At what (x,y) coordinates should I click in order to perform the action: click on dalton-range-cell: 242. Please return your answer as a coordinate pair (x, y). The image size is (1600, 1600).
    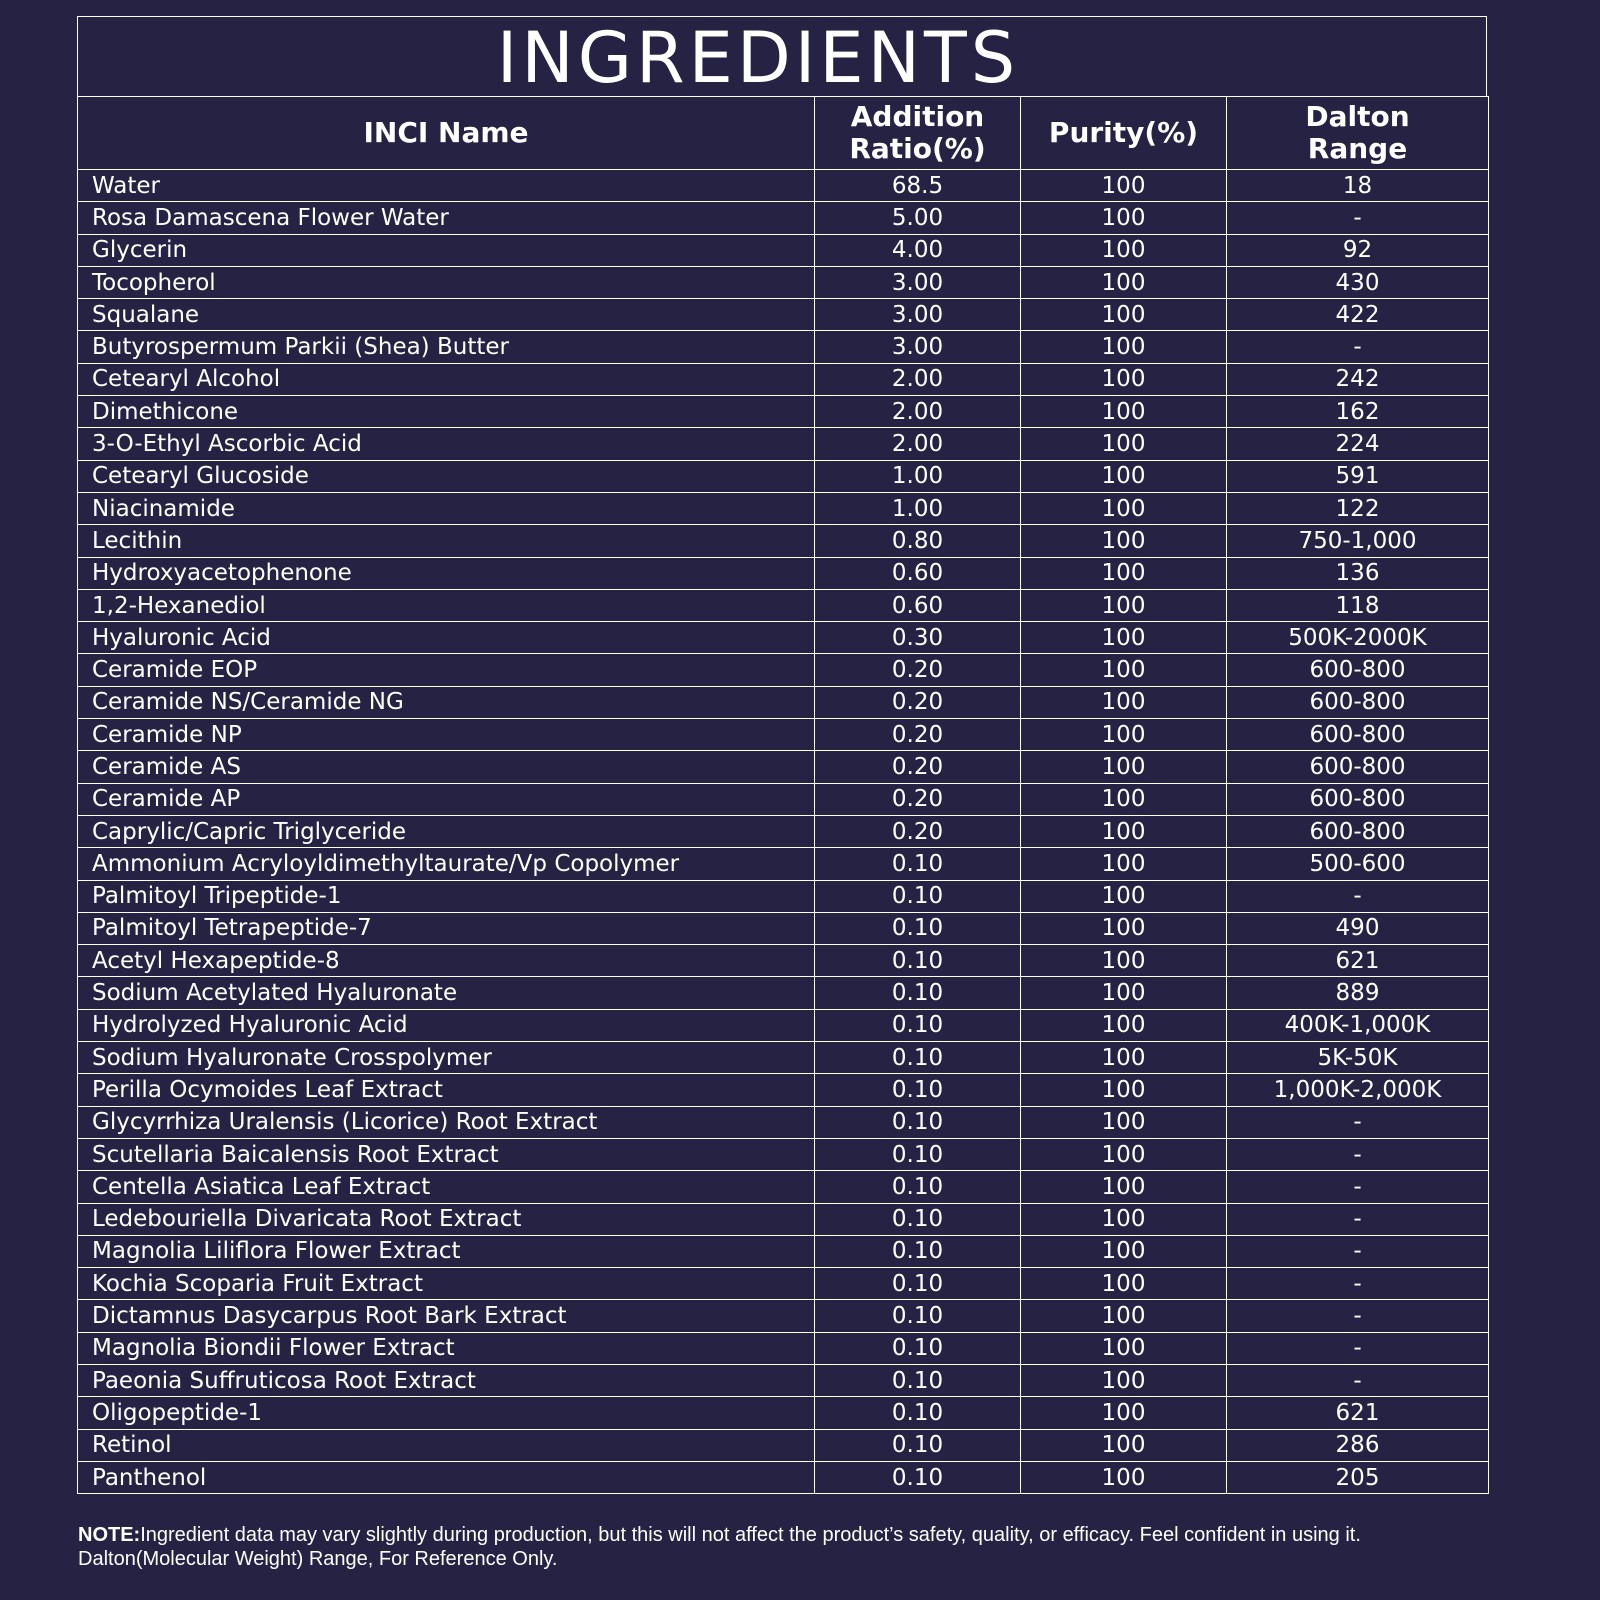
    Looking at the image, I should click on (1357, 379).